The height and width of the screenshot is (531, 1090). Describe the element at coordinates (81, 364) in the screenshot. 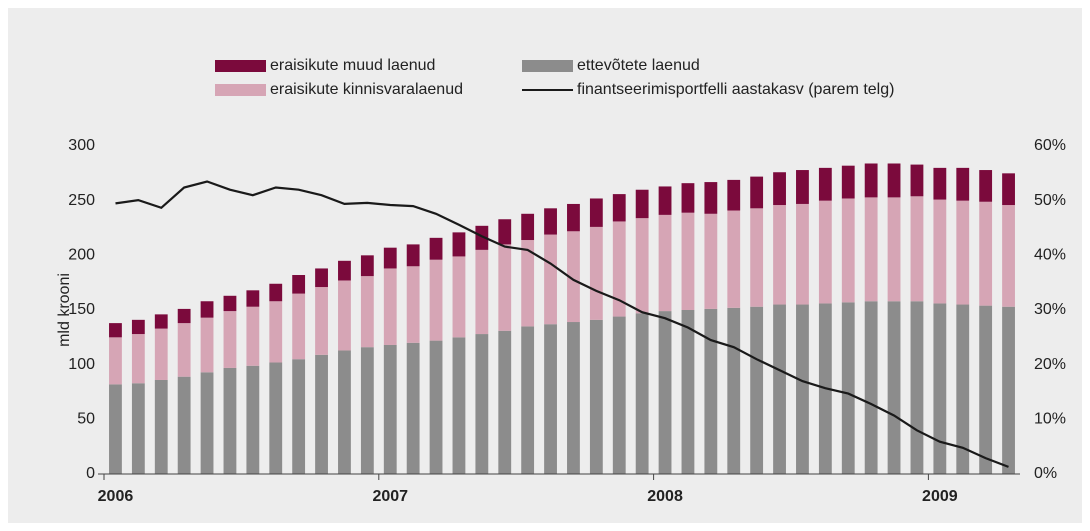

I see `y-tick-label: 100` at that location.